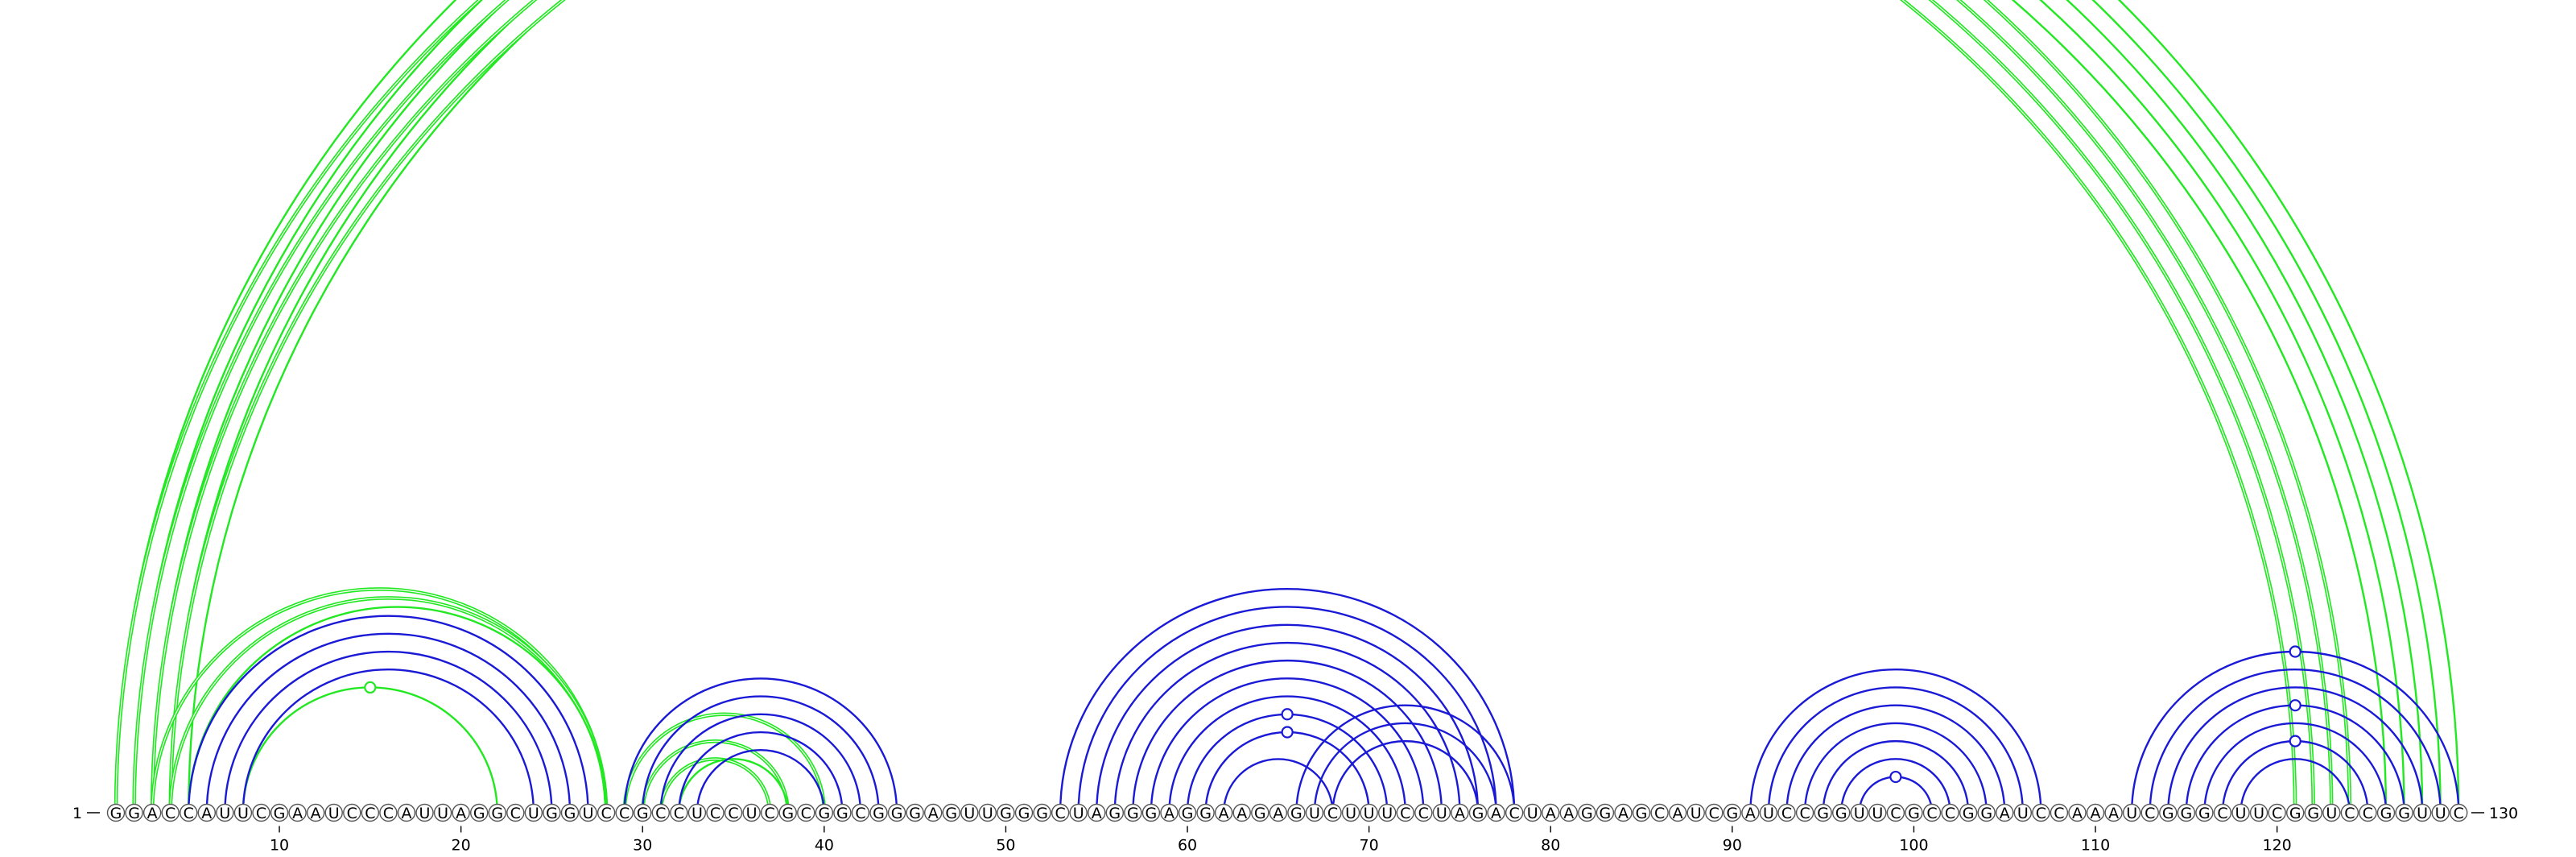 This screenshot has height=857, width=2576. What do you see at coordinates (1187, 846) in the screenshot?
I see `tick-label-60: 60` at bounding box center [1187, 846].